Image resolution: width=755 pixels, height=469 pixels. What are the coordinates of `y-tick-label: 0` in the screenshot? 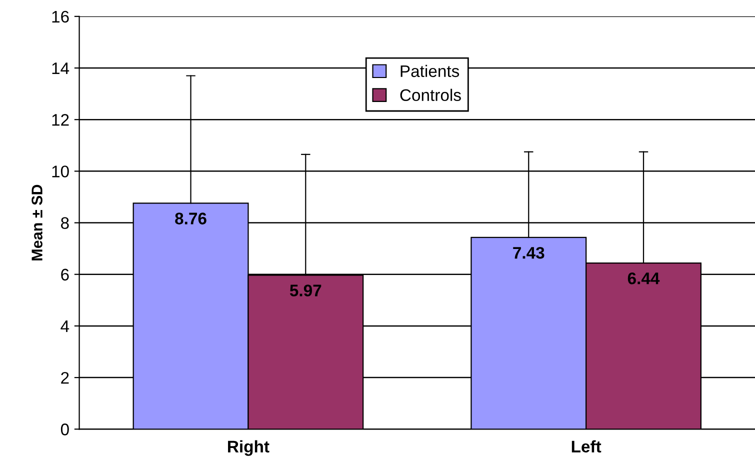 It's located at (64, 430).